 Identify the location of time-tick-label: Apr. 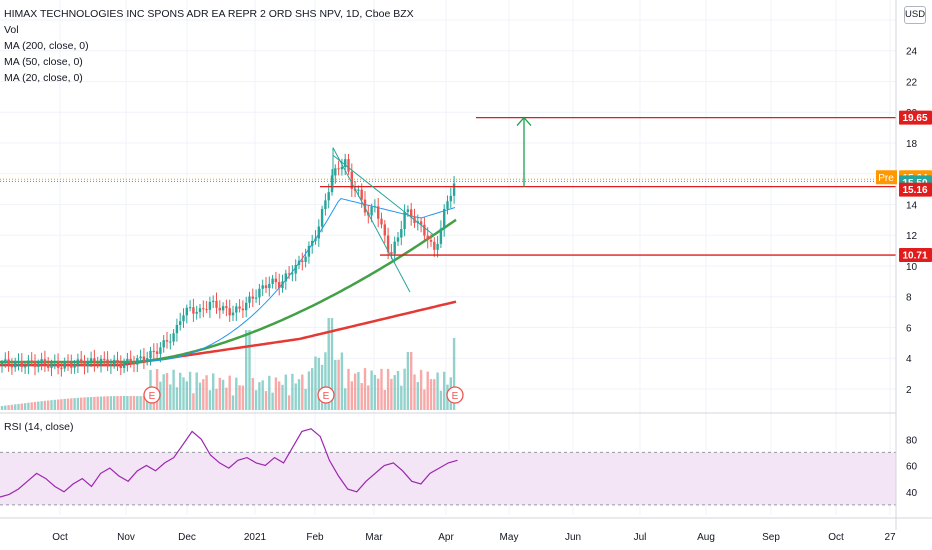
(446, 537).